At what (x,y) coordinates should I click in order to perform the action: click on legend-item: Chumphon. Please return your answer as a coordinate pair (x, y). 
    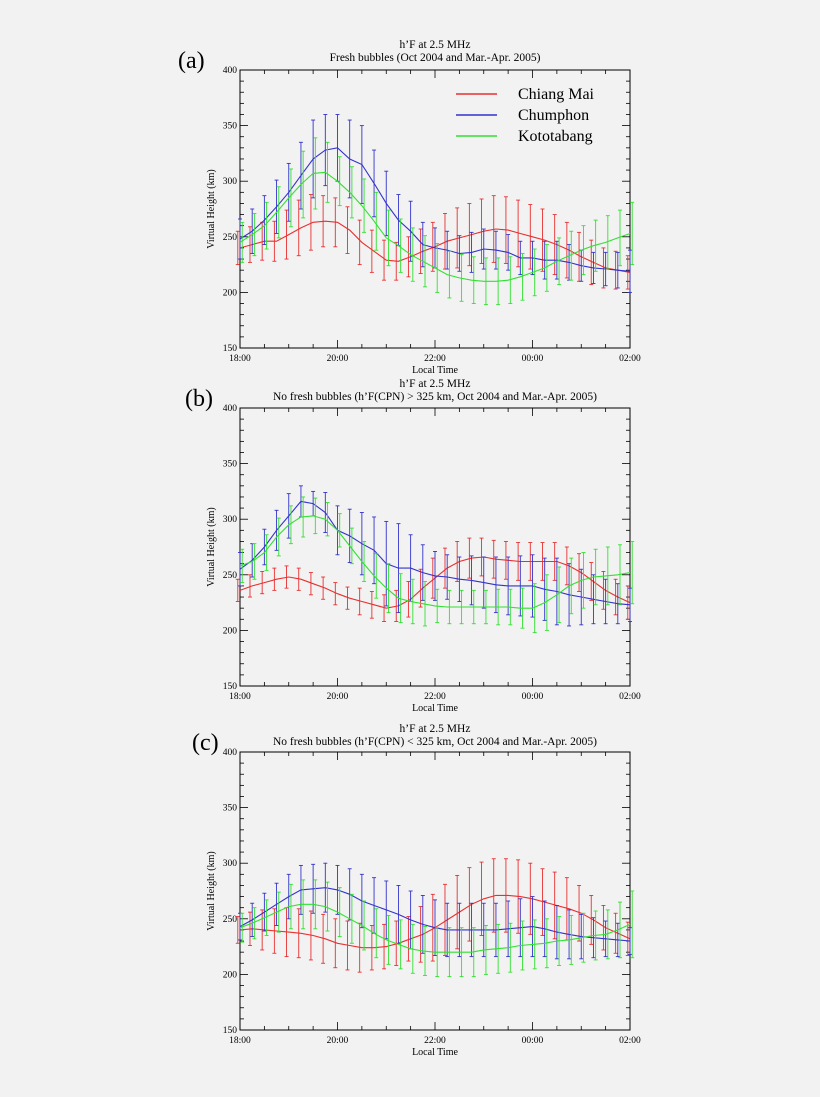
    Looking at the image, I should click on (522, 115).